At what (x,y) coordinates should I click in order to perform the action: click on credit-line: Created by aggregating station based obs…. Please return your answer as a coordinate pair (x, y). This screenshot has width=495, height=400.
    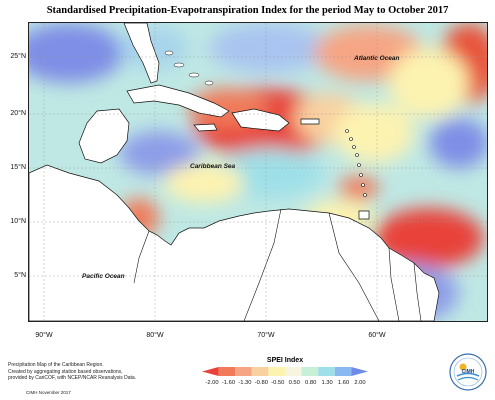
    Looking at the image, I should click on (65, 371).